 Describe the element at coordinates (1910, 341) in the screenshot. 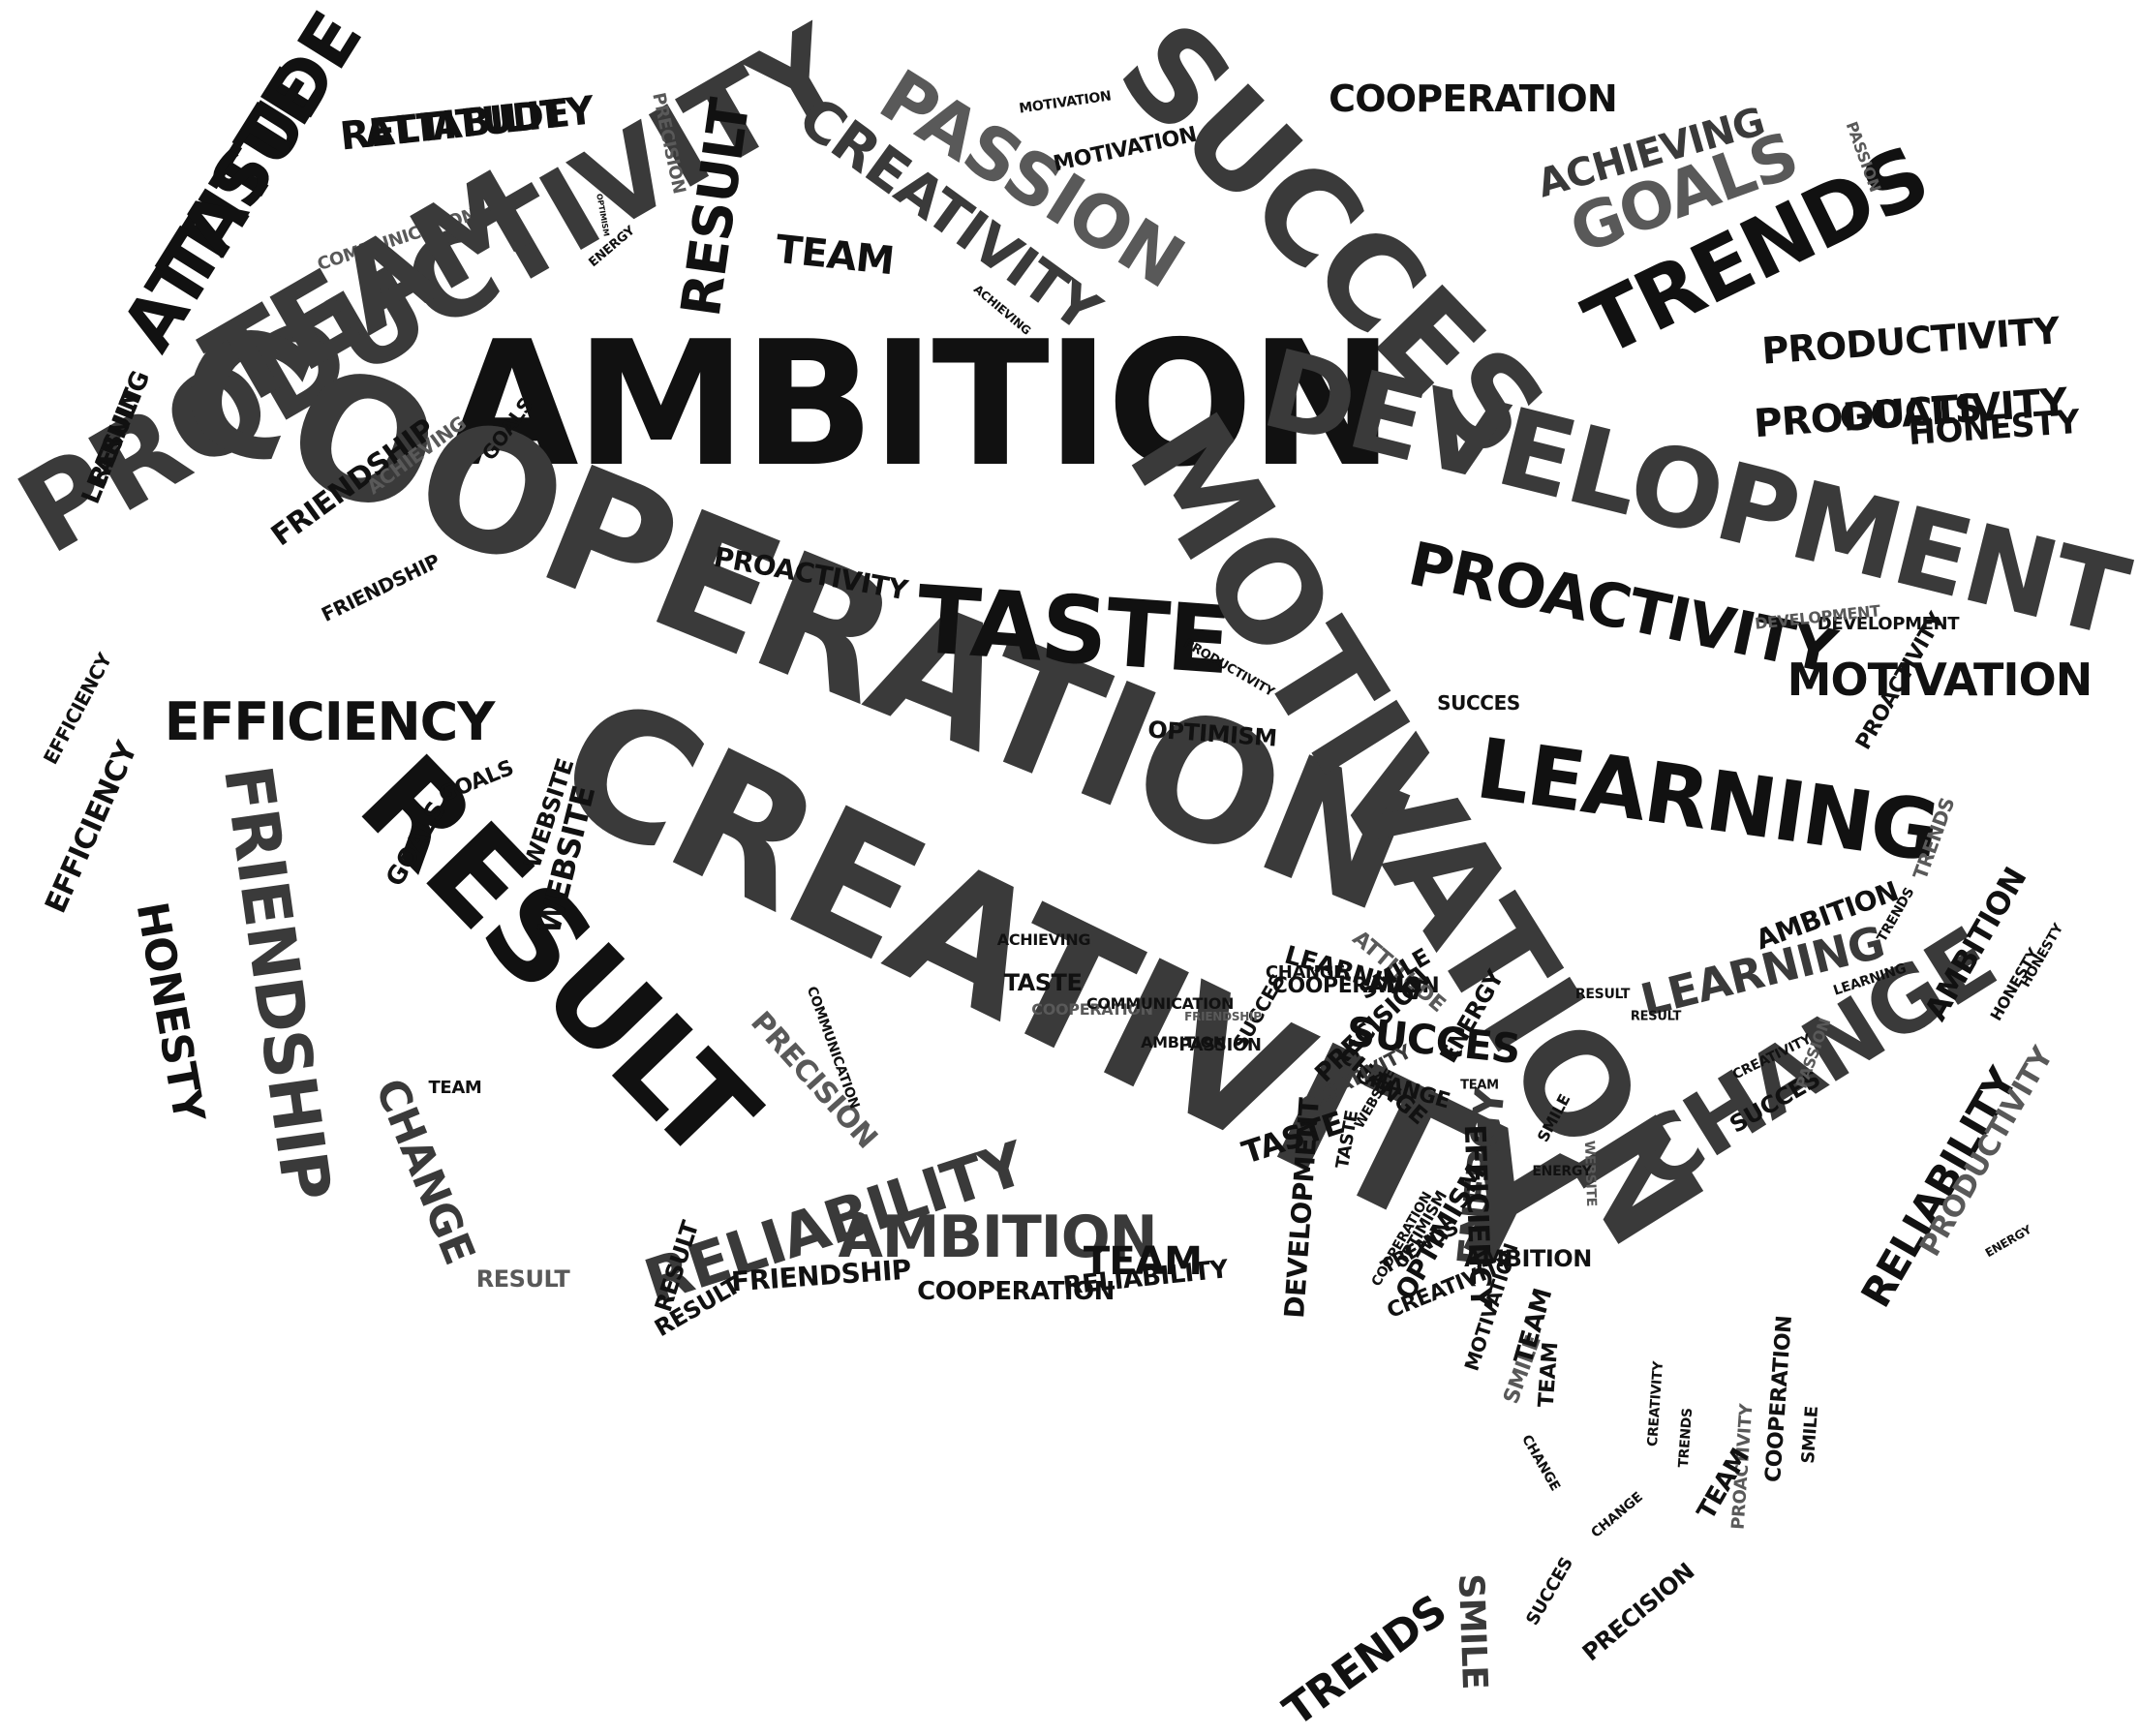

I see `word-productivity: PRODUCTIVITY` at that location.